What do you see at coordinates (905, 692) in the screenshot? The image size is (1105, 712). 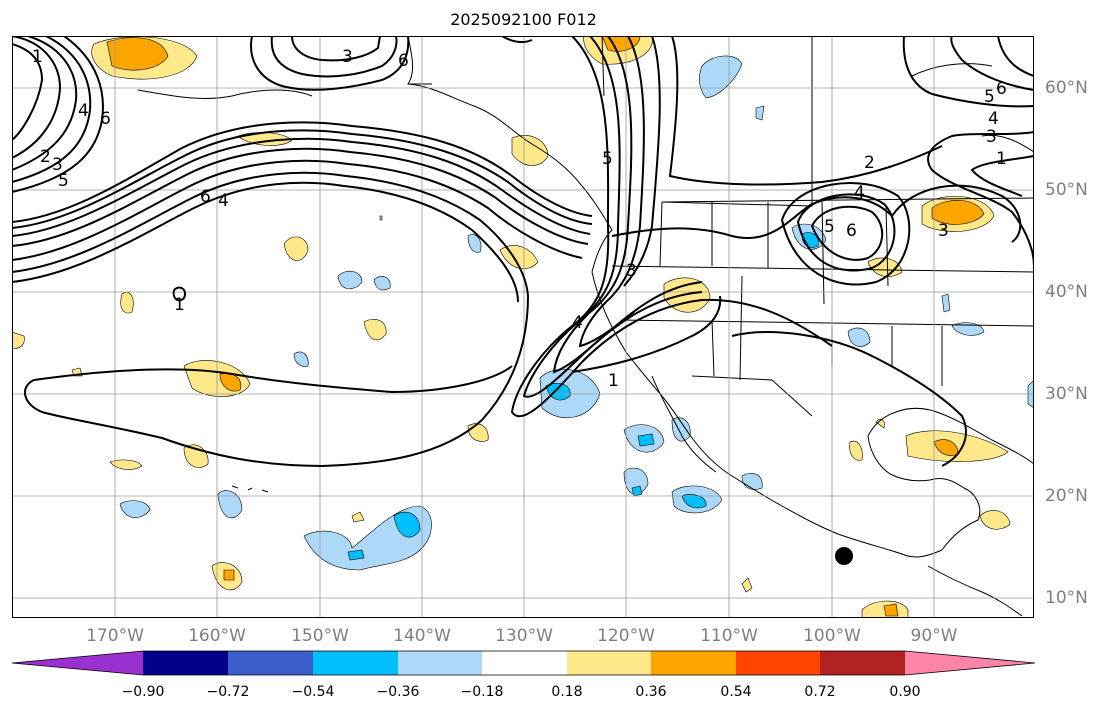 I see `colorbar-tick-label: 0.90` at bounding box center [905, 692].